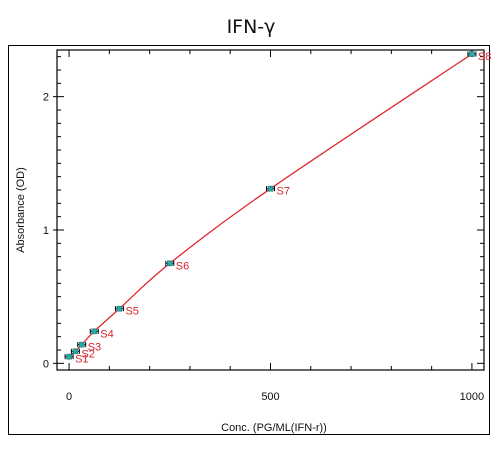 Image resolution: width=502 pixels, height=452 pixels. Describe the element at coordinates (131, 312) in the screenshot. I see `point-label-s5: S5` at that location.